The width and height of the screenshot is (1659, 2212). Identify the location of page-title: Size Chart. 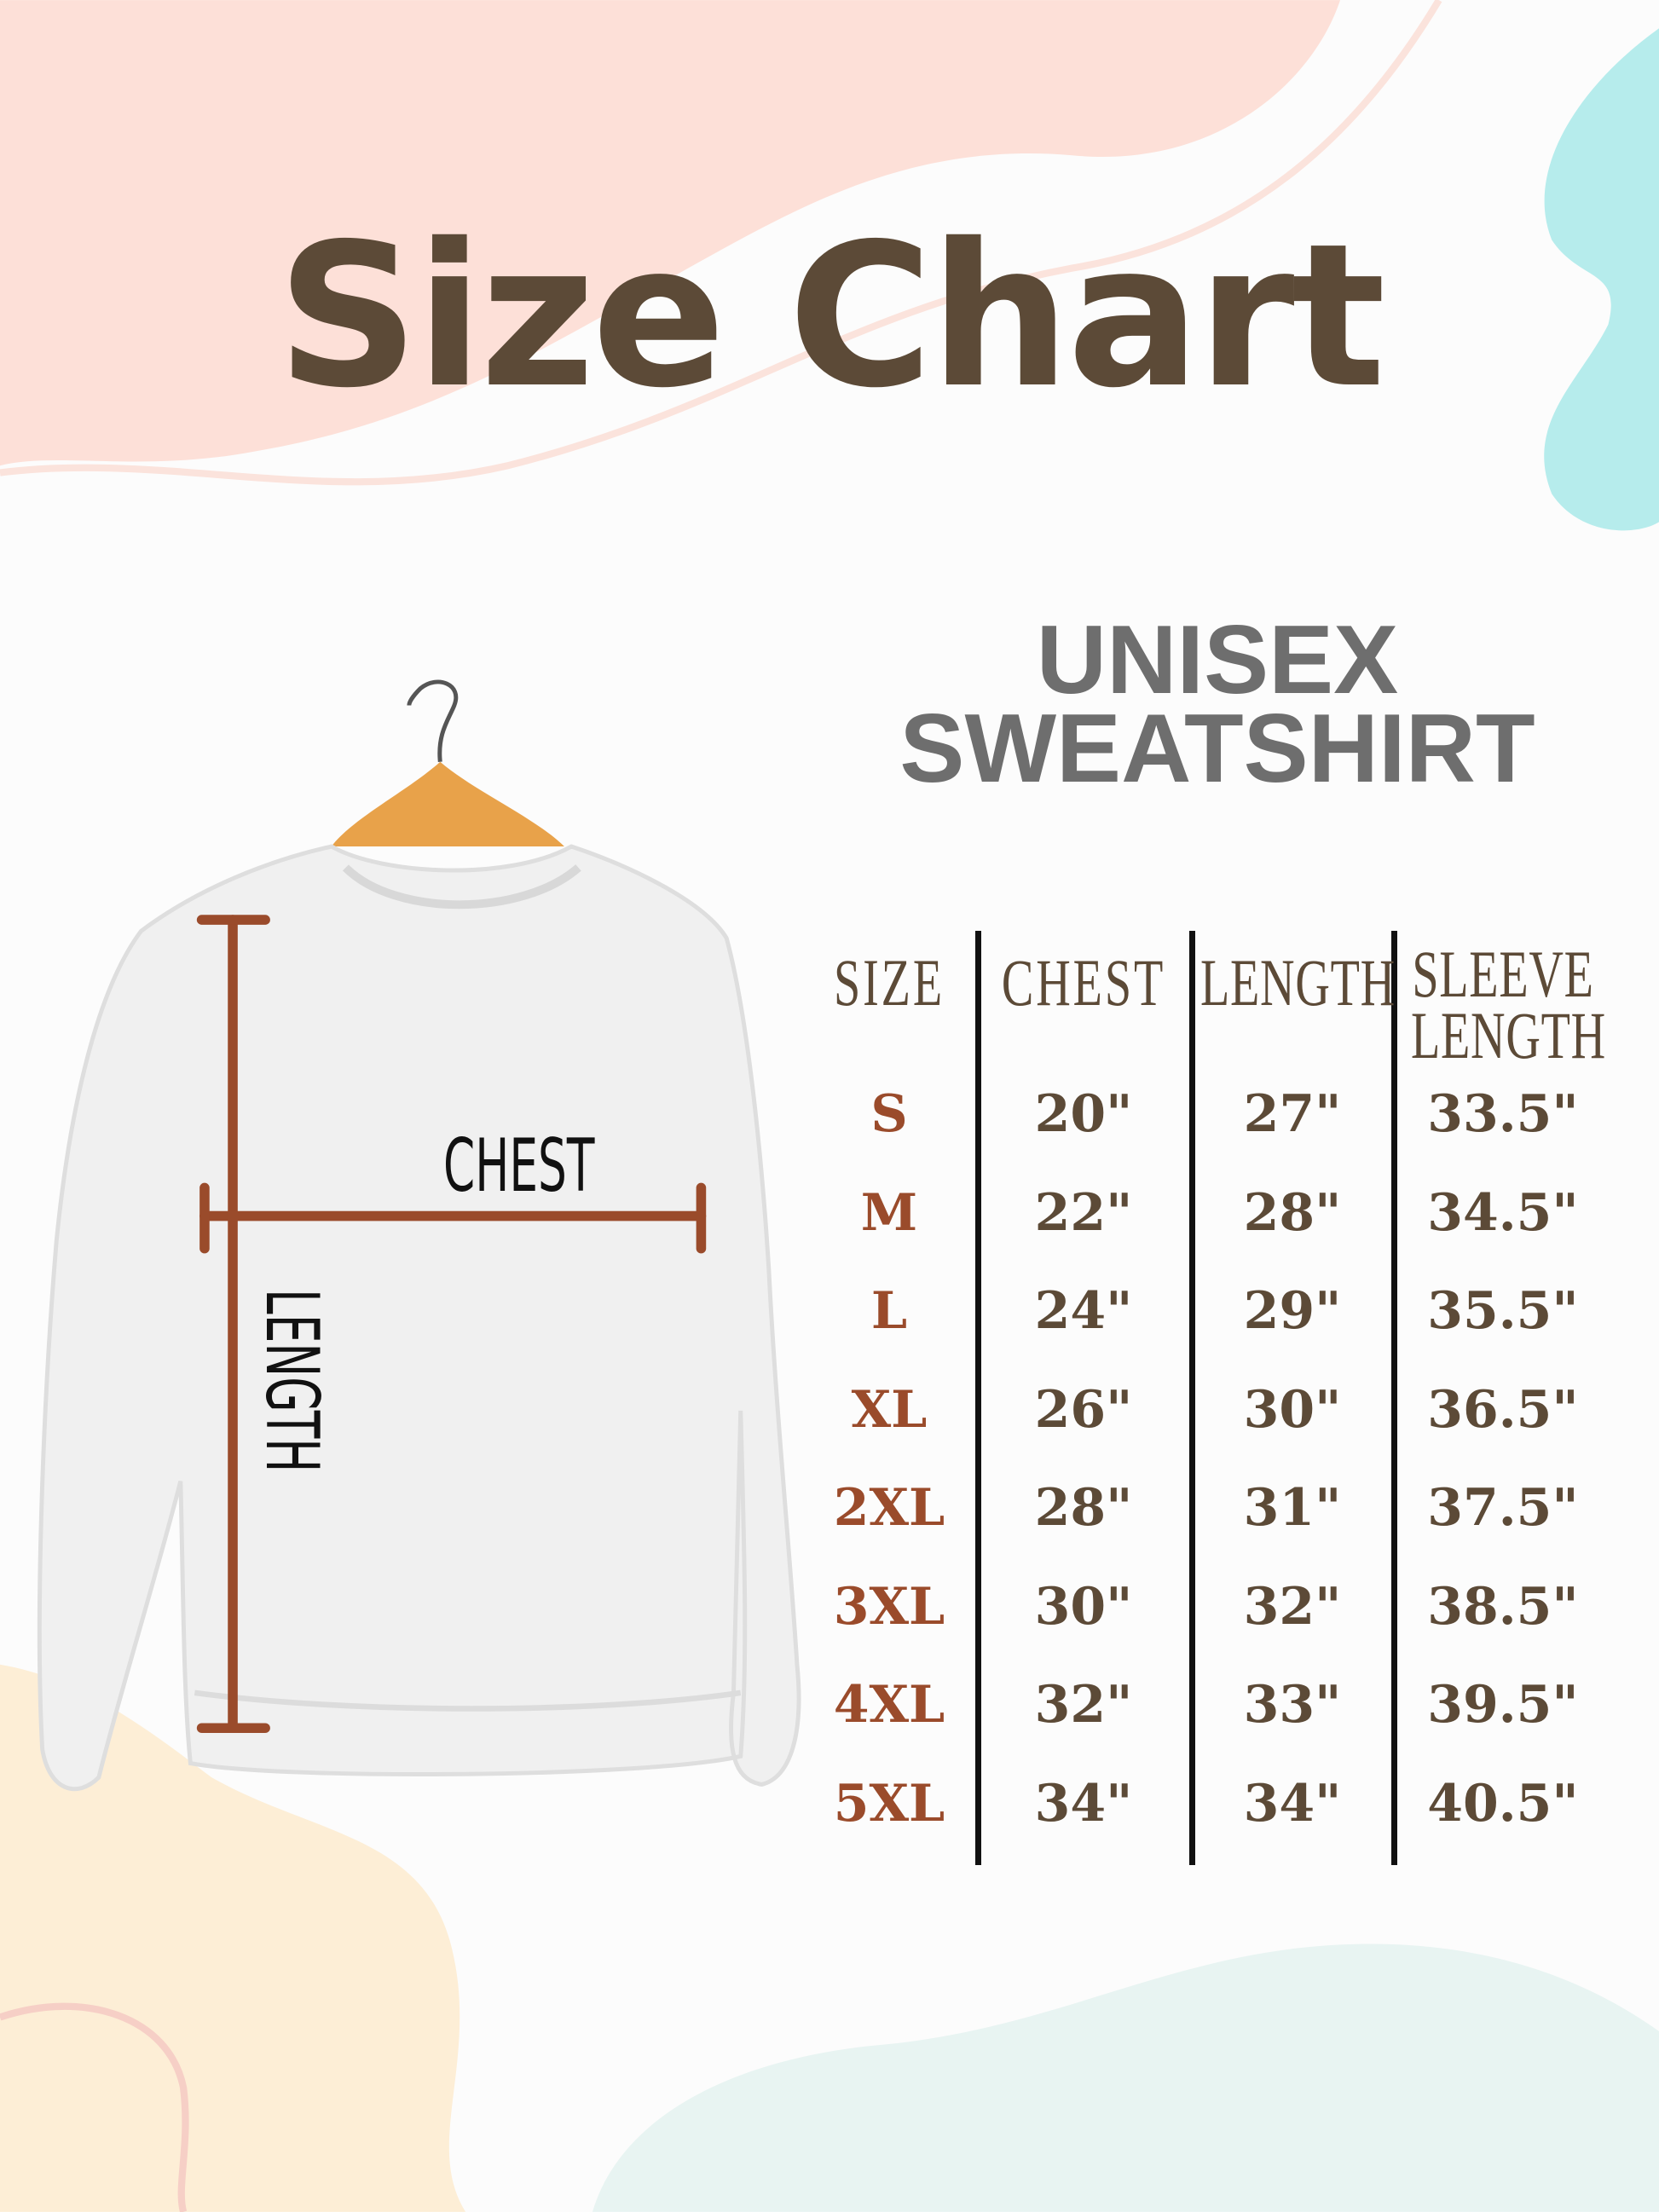
(831, 316).